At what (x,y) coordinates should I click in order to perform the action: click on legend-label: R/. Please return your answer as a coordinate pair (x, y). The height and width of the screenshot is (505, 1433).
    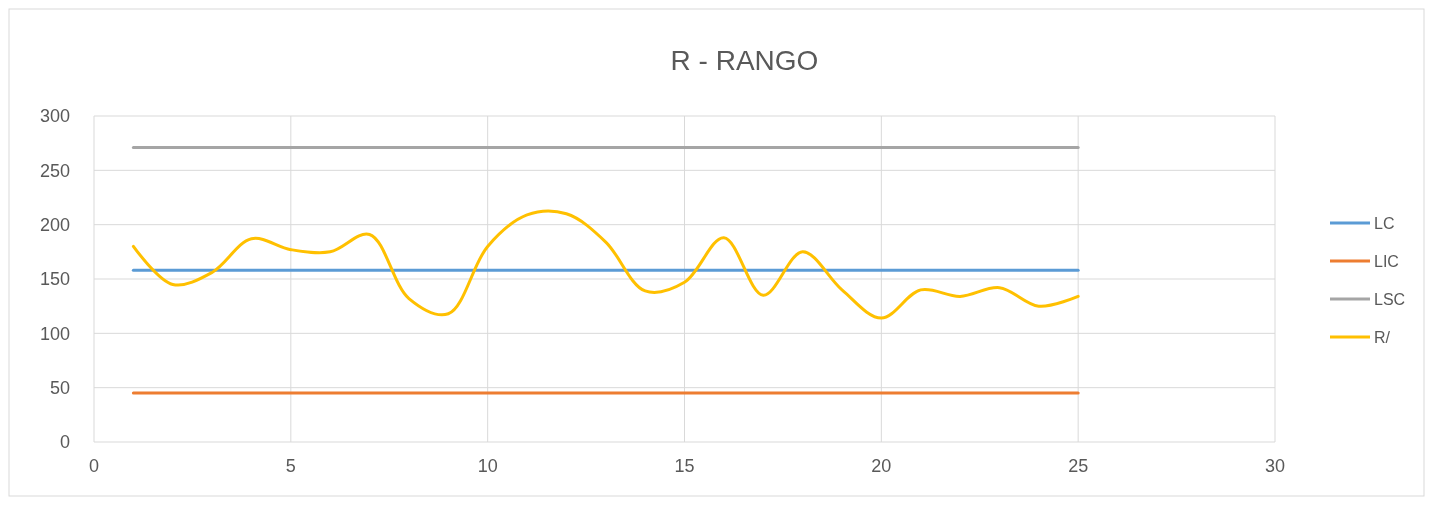
    Looking at the image, I should click on (1382, 337).